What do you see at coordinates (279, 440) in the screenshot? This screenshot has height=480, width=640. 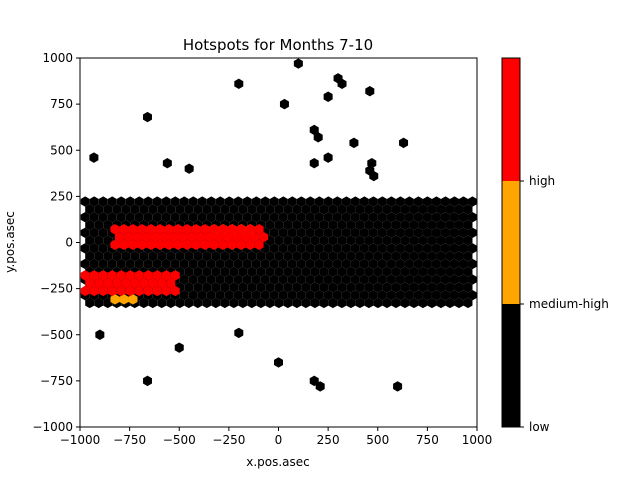 I see `x-tick-label: 0` at bounding box center [279, 440].